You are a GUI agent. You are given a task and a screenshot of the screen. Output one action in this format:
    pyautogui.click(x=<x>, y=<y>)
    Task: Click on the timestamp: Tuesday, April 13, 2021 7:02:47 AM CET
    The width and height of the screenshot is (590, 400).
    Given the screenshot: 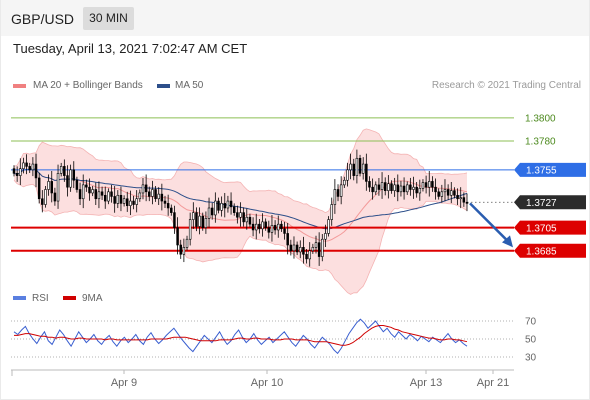 What is the action you would take?
    pyautogui.click(x=130, y=48)
    